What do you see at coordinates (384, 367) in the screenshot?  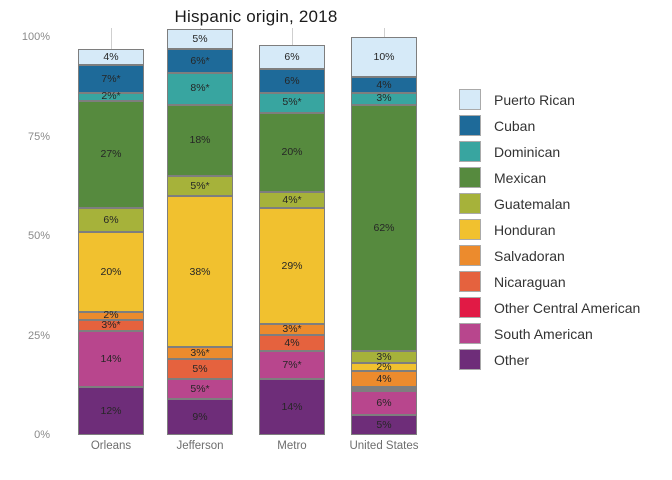 I see `bar-segment: 2%` at bounding box center [384, 367].